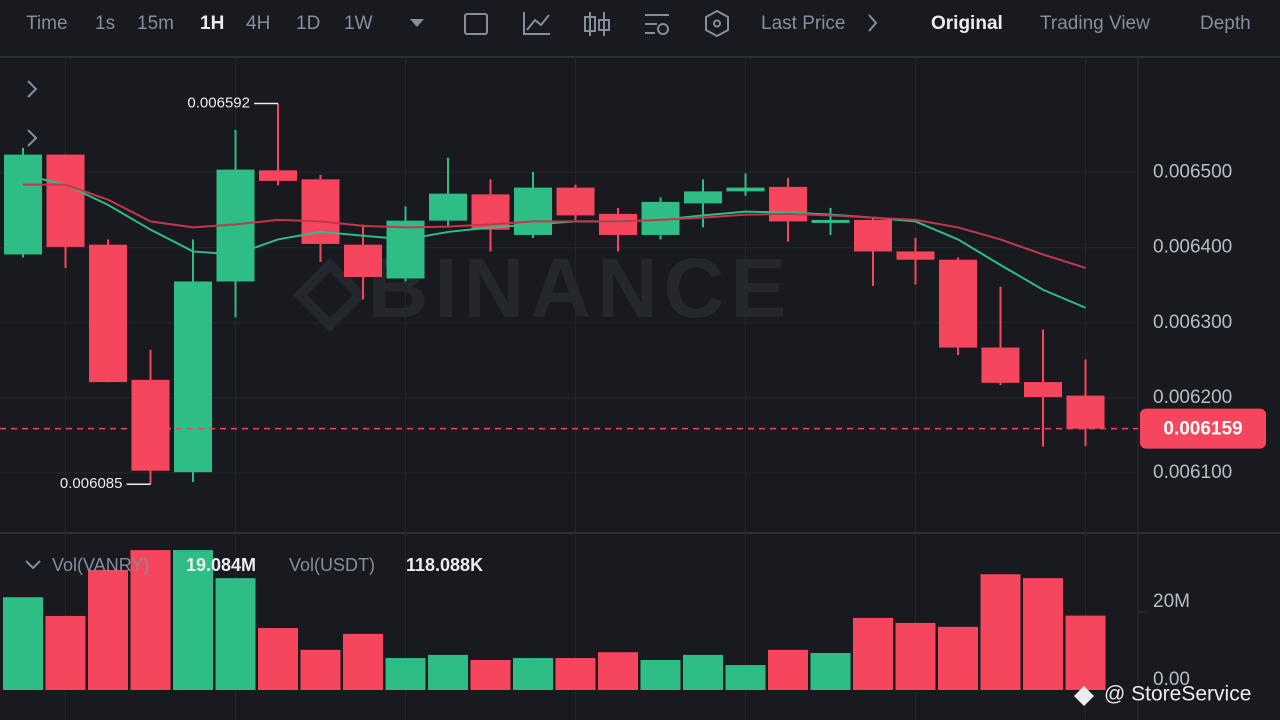 The image size is (1280, 720). Describe the element at coordinates (91, 483) in the screenshot. I see `low-label: 0.006085` at that location.